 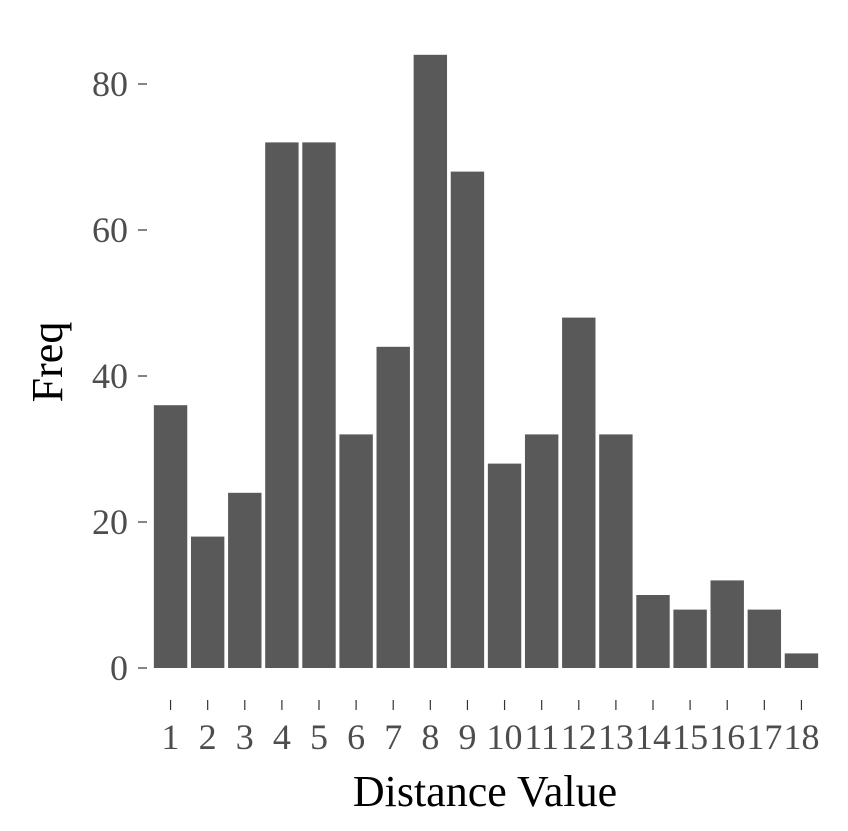 What do you see at coordinates (47, 362) in the screenshot?
I see `y-axis-title: Freq` at bounding box center [47, 362].